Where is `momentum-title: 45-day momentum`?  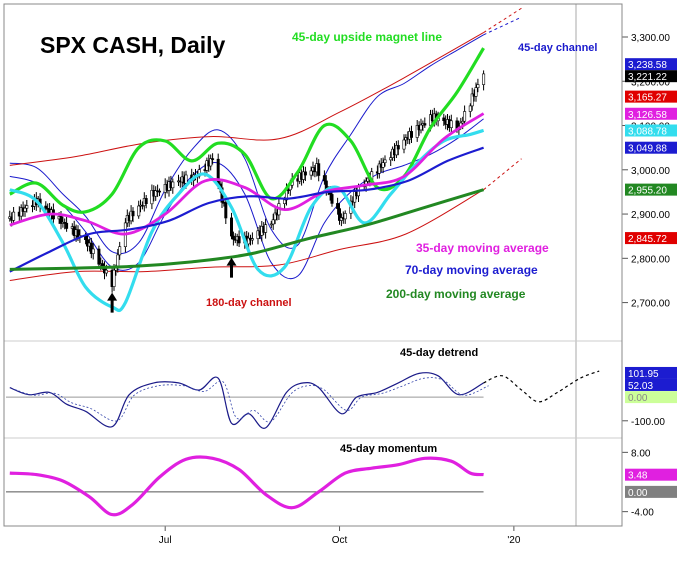
momentum-title: 45-day momentum is located at coordinates (388, 449).